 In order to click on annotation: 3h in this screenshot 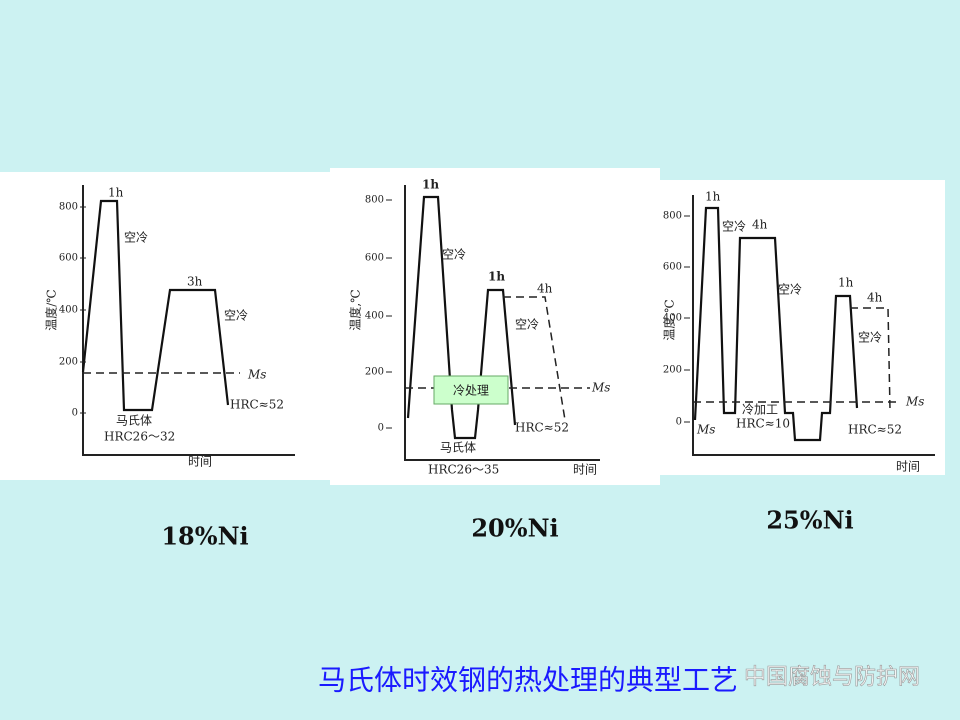, I will do `click(195, 282)`.